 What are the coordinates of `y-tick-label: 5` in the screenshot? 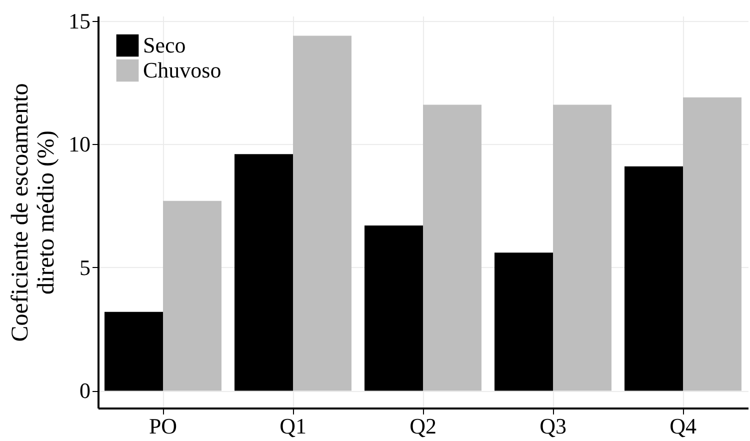 It's located at (85, 267).